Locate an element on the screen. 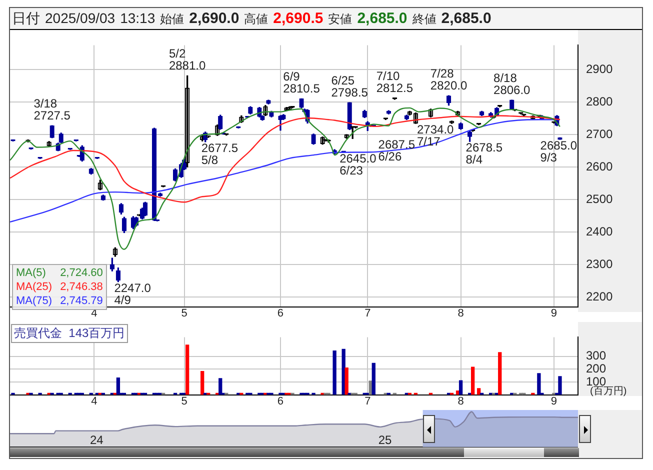 This screenshot has width=653, height=470. text: MA(75) is located at coordinates (34, 301).